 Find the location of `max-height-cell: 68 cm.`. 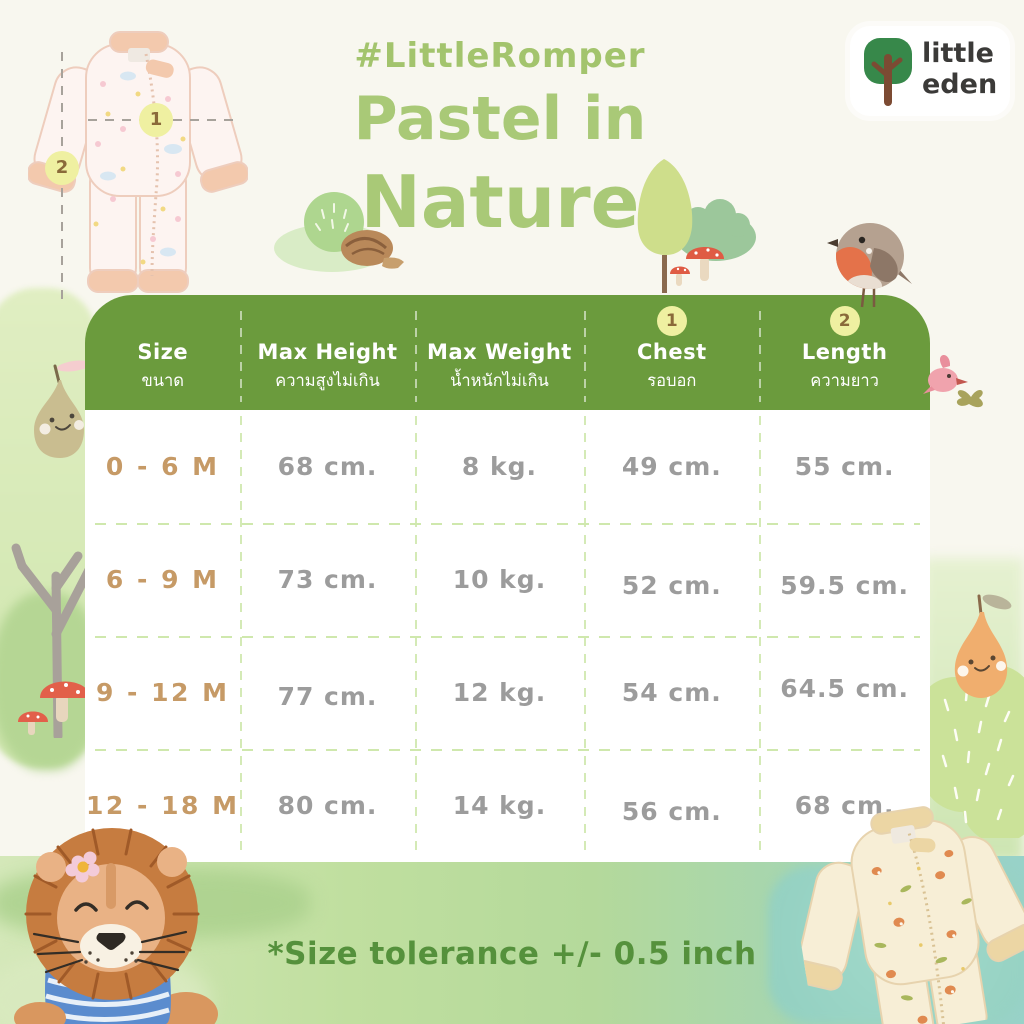

max-height-cell: 68 cm. is located at coordinates (327, 466).